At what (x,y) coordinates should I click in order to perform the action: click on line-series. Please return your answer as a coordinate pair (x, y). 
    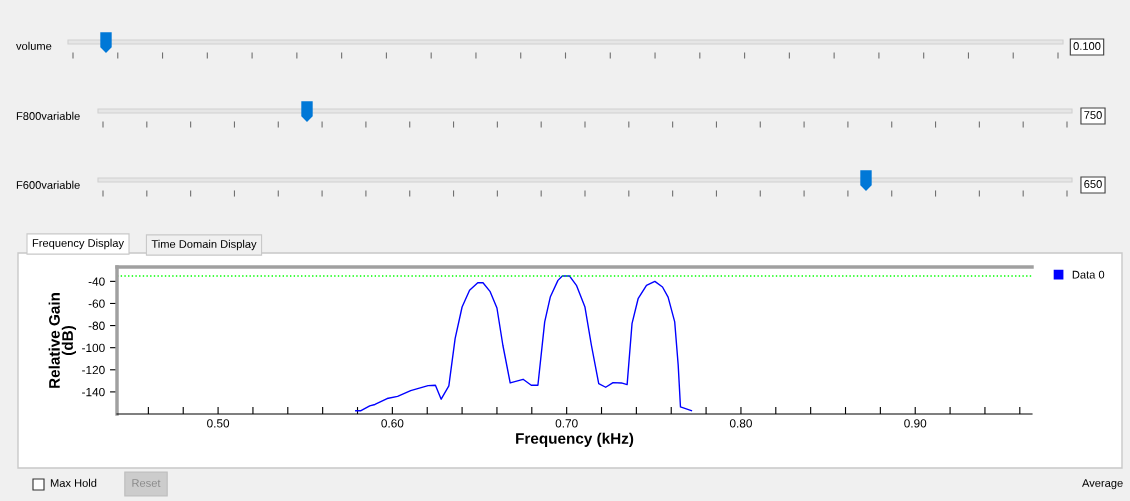
    Looking at the image, I should click on (524, 343).